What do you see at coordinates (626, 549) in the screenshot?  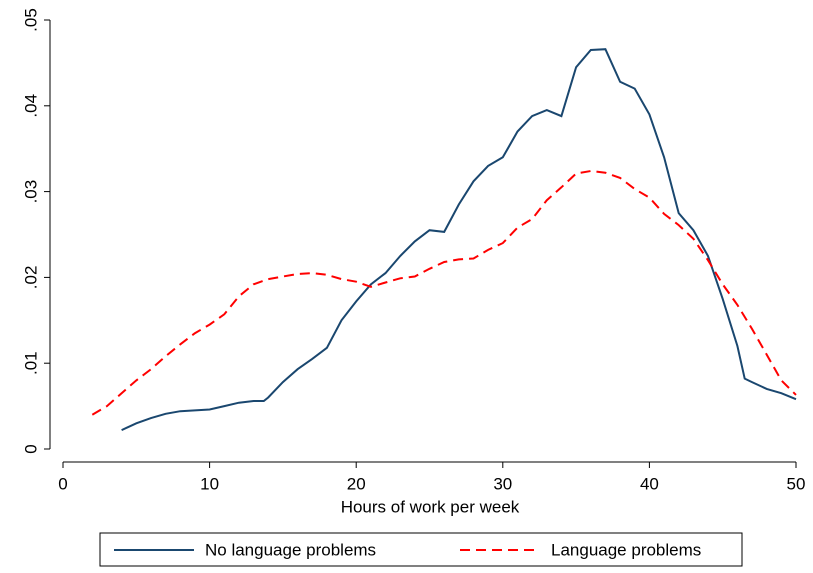 I see `legend-label: Language problems` at bounding box center [626, 549].